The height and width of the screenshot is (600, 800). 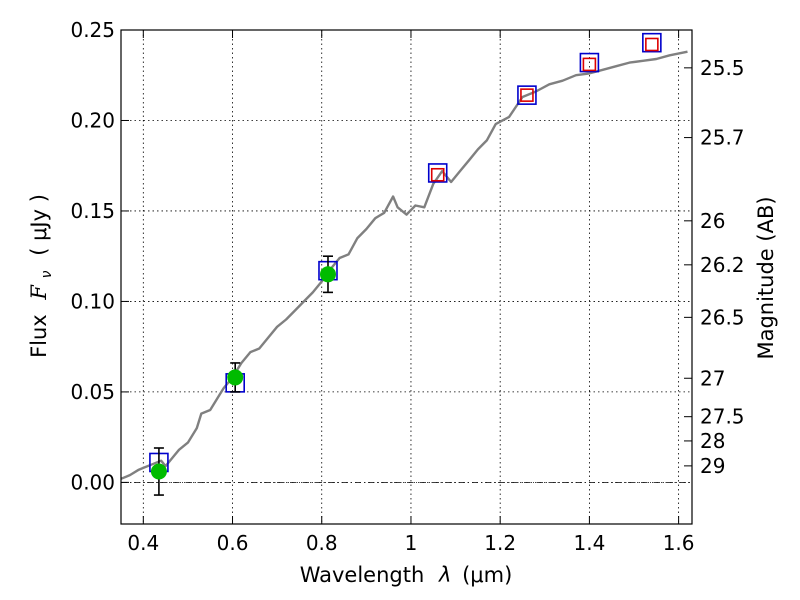 I want to click on y-axis-label: Flux F ν ( μJy ), so click(x=41, y=276).